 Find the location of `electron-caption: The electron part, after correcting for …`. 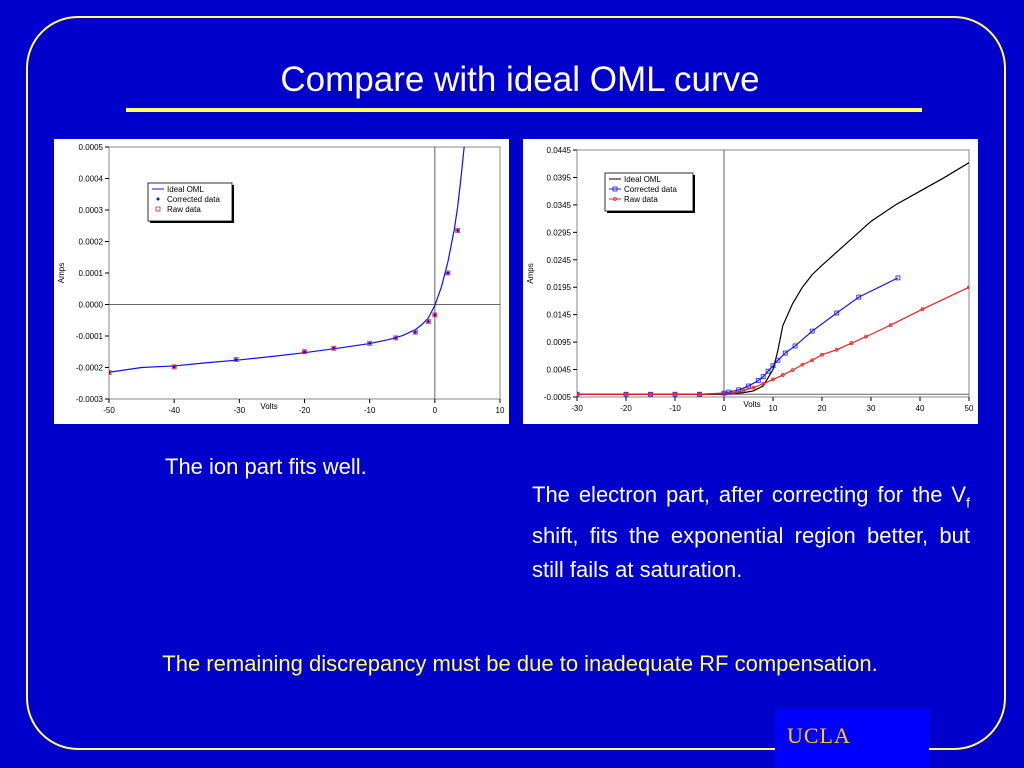

electron-caption: The electron part, after correcting for … is located at coordinates (751, 532).